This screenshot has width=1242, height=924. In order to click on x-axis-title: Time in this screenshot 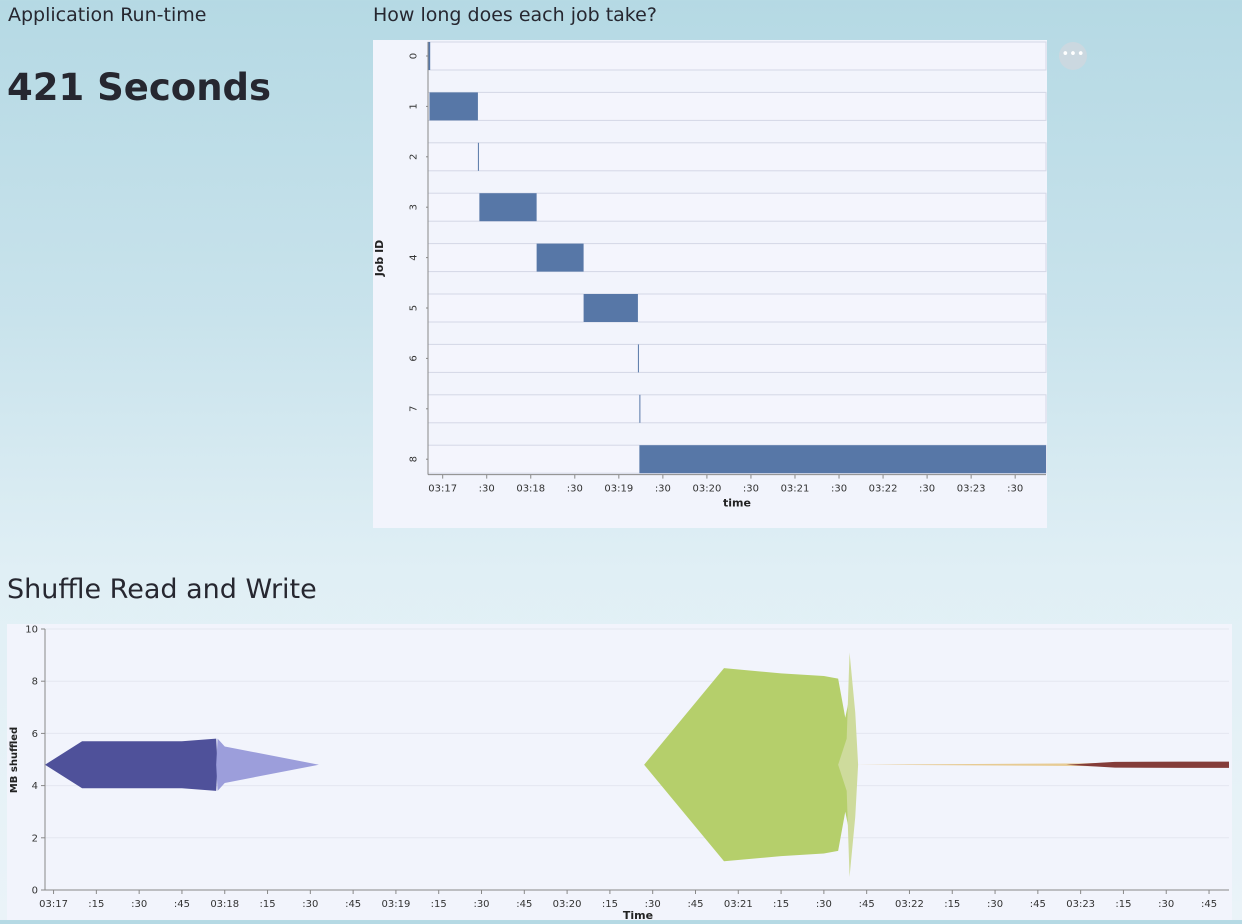, I will do `click(638, 914)`.